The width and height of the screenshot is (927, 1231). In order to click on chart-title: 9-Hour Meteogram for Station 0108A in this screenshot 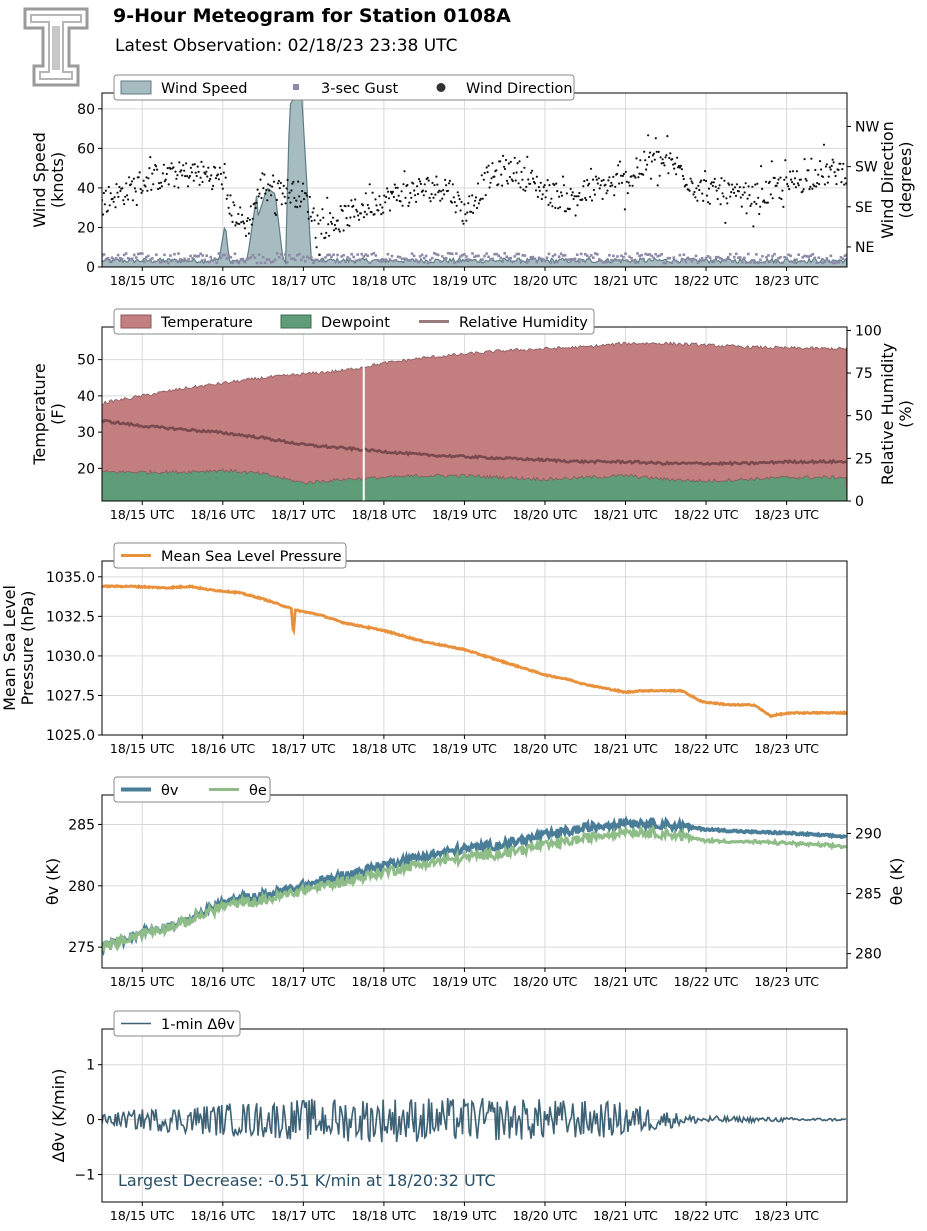, I will do `click(312, 16)`.